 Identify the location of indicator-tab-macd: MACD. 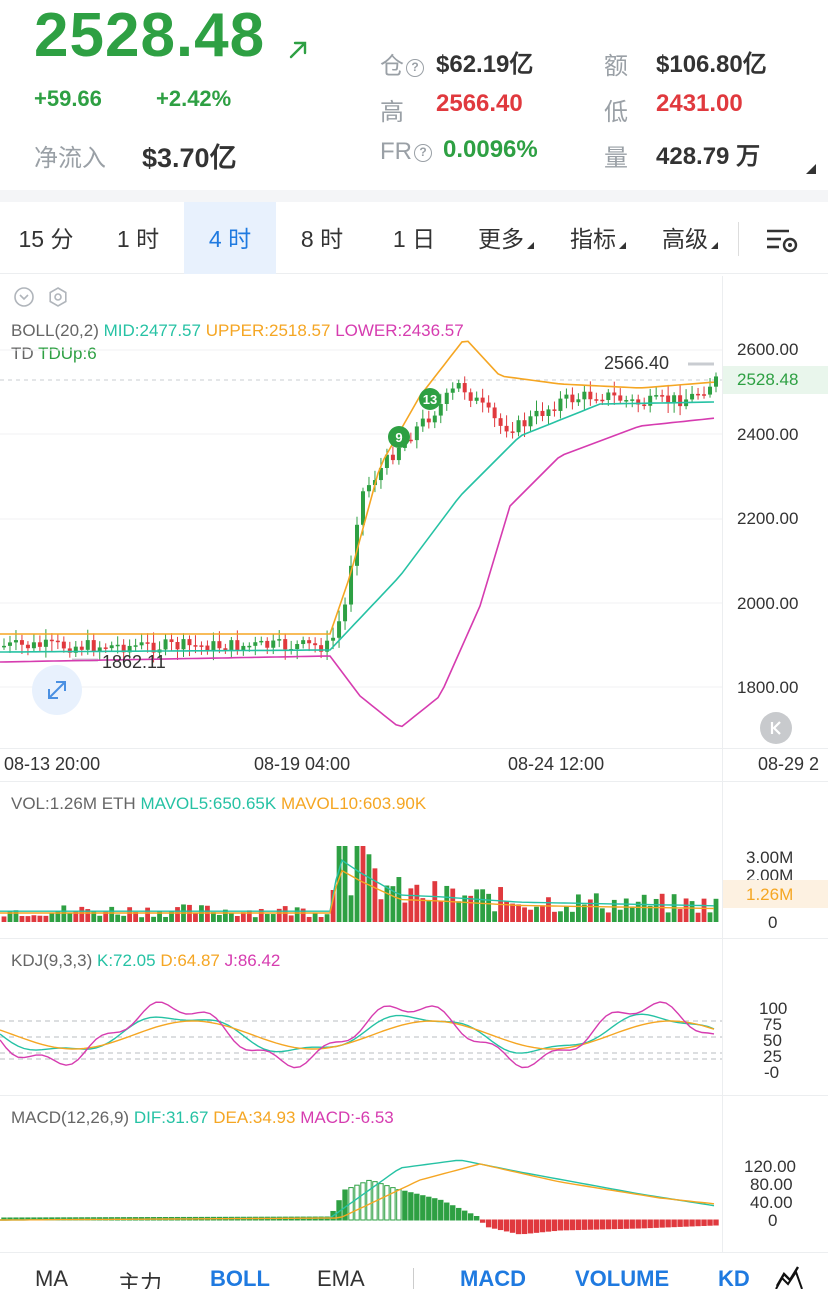
(493, 1277).